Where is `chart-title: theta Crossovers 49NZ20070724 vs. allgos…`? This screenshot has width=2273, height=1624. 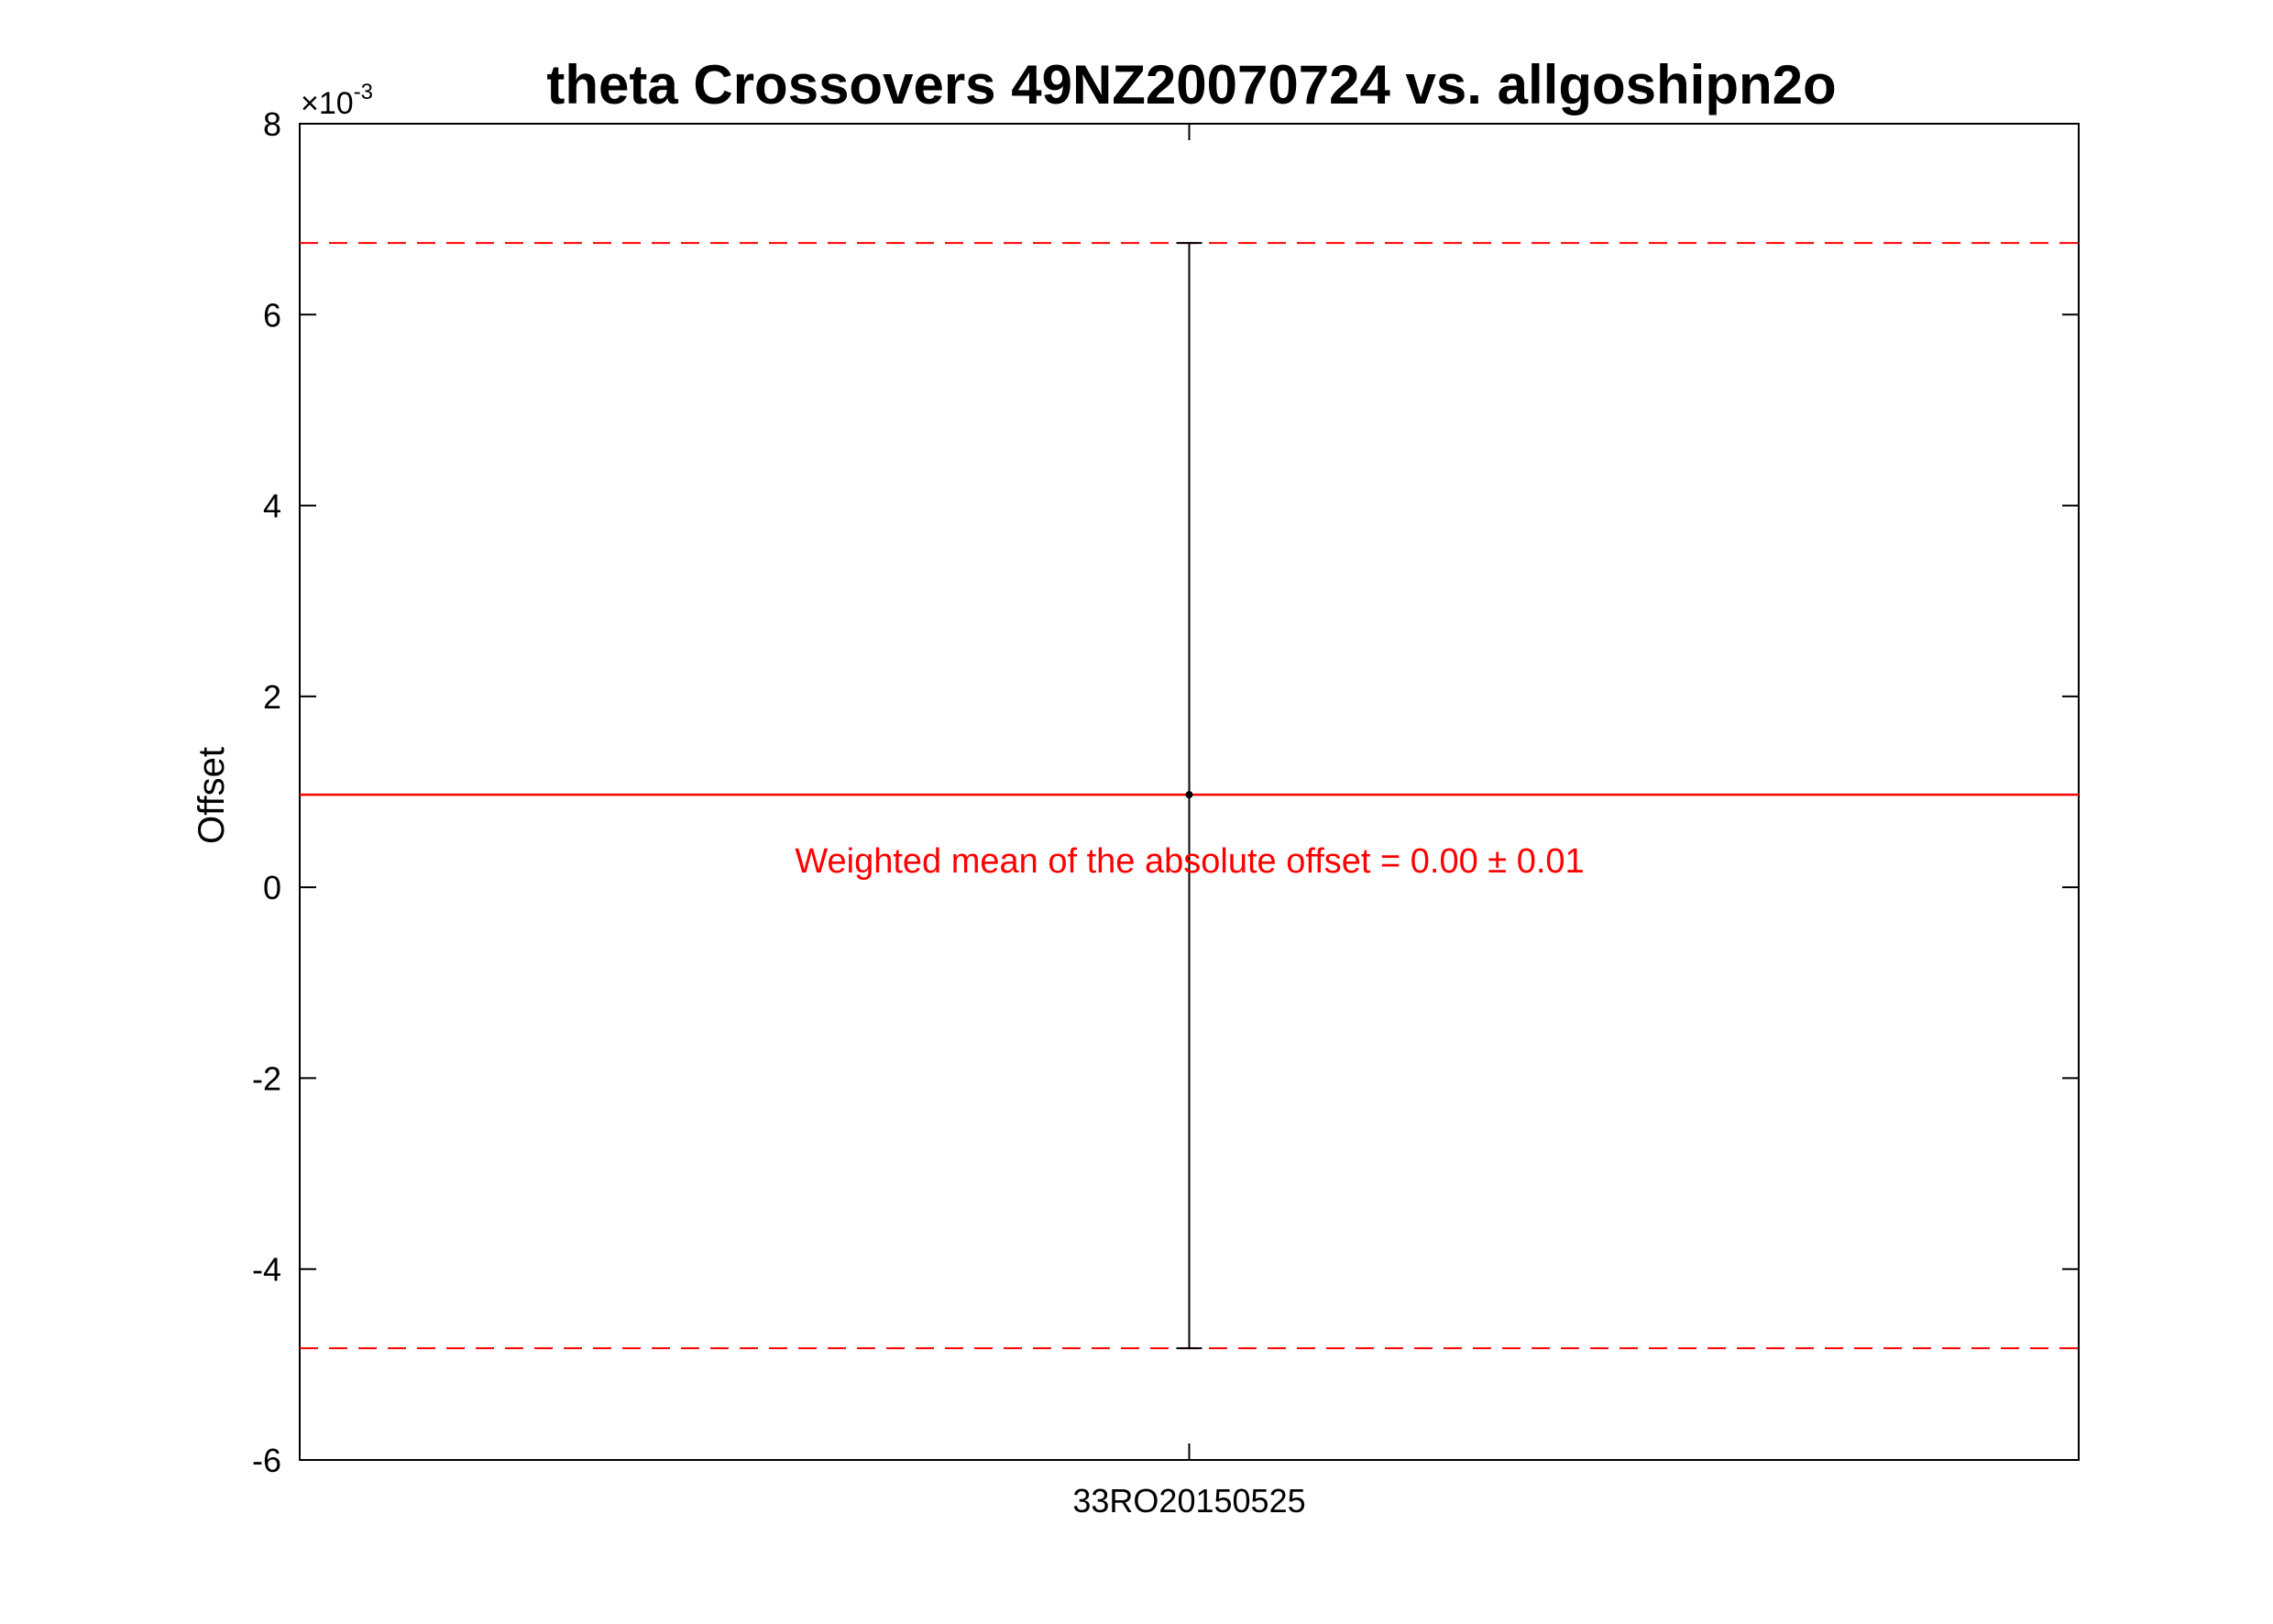 chart-title: theta Crossovers 49NZ20070724 vs. allgos… is located at coordinates (1191, 84).